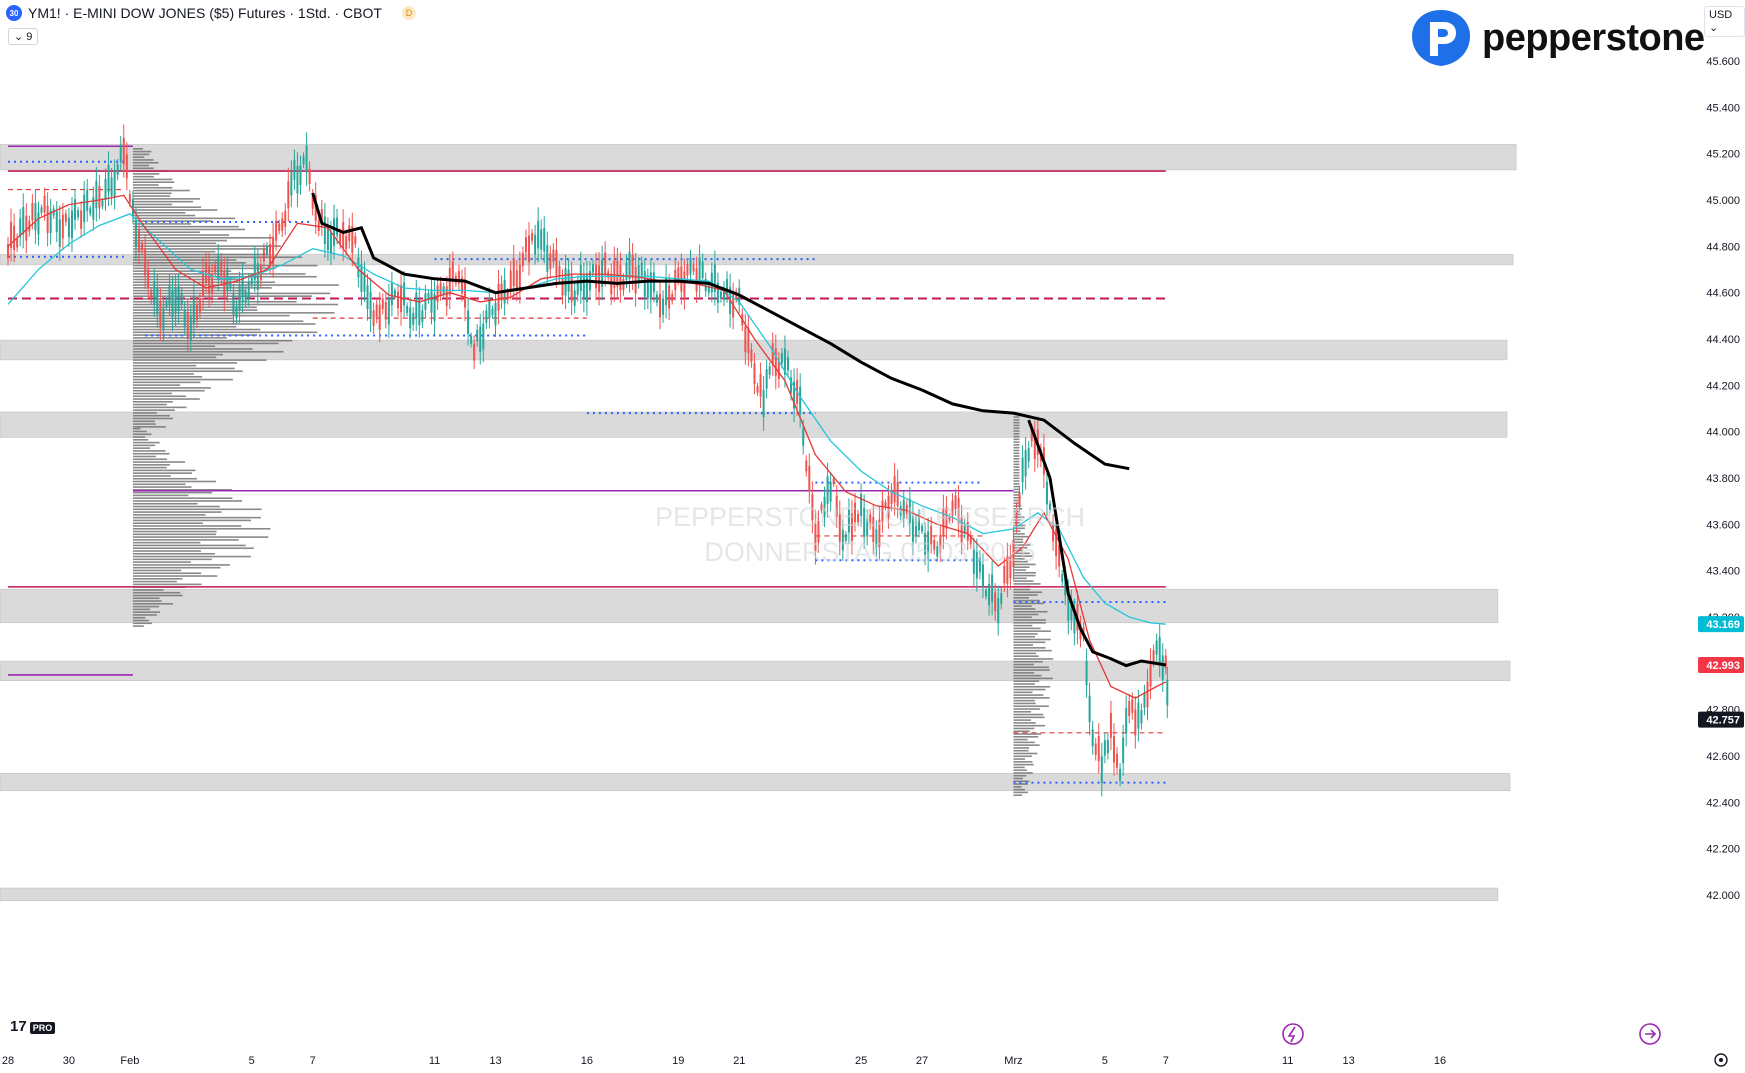 This screenshot has width=1745, height=1073. What do you see at coordinates (720, 331) in the screenshot?
I see `vwap-line` at bounding box center [720, 331].